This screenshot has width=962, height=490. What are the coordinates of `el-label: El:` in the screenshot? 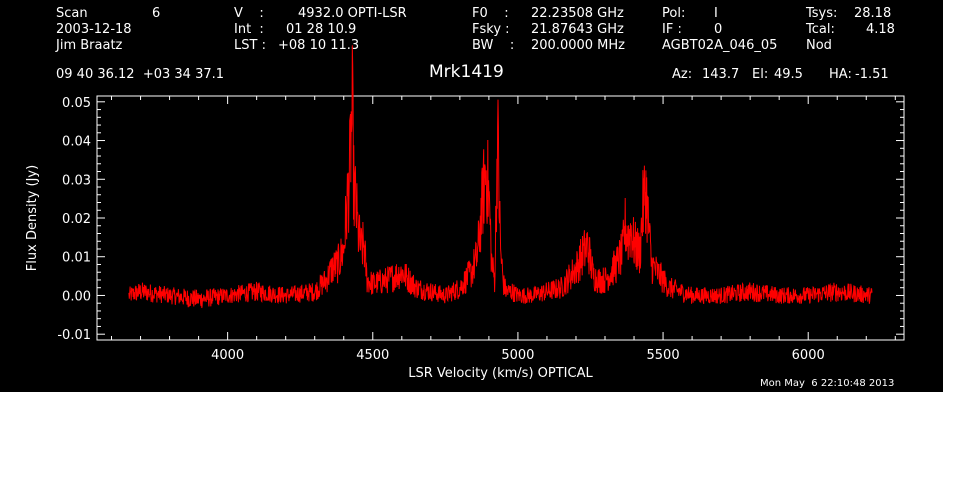 It's located at (760, 74).